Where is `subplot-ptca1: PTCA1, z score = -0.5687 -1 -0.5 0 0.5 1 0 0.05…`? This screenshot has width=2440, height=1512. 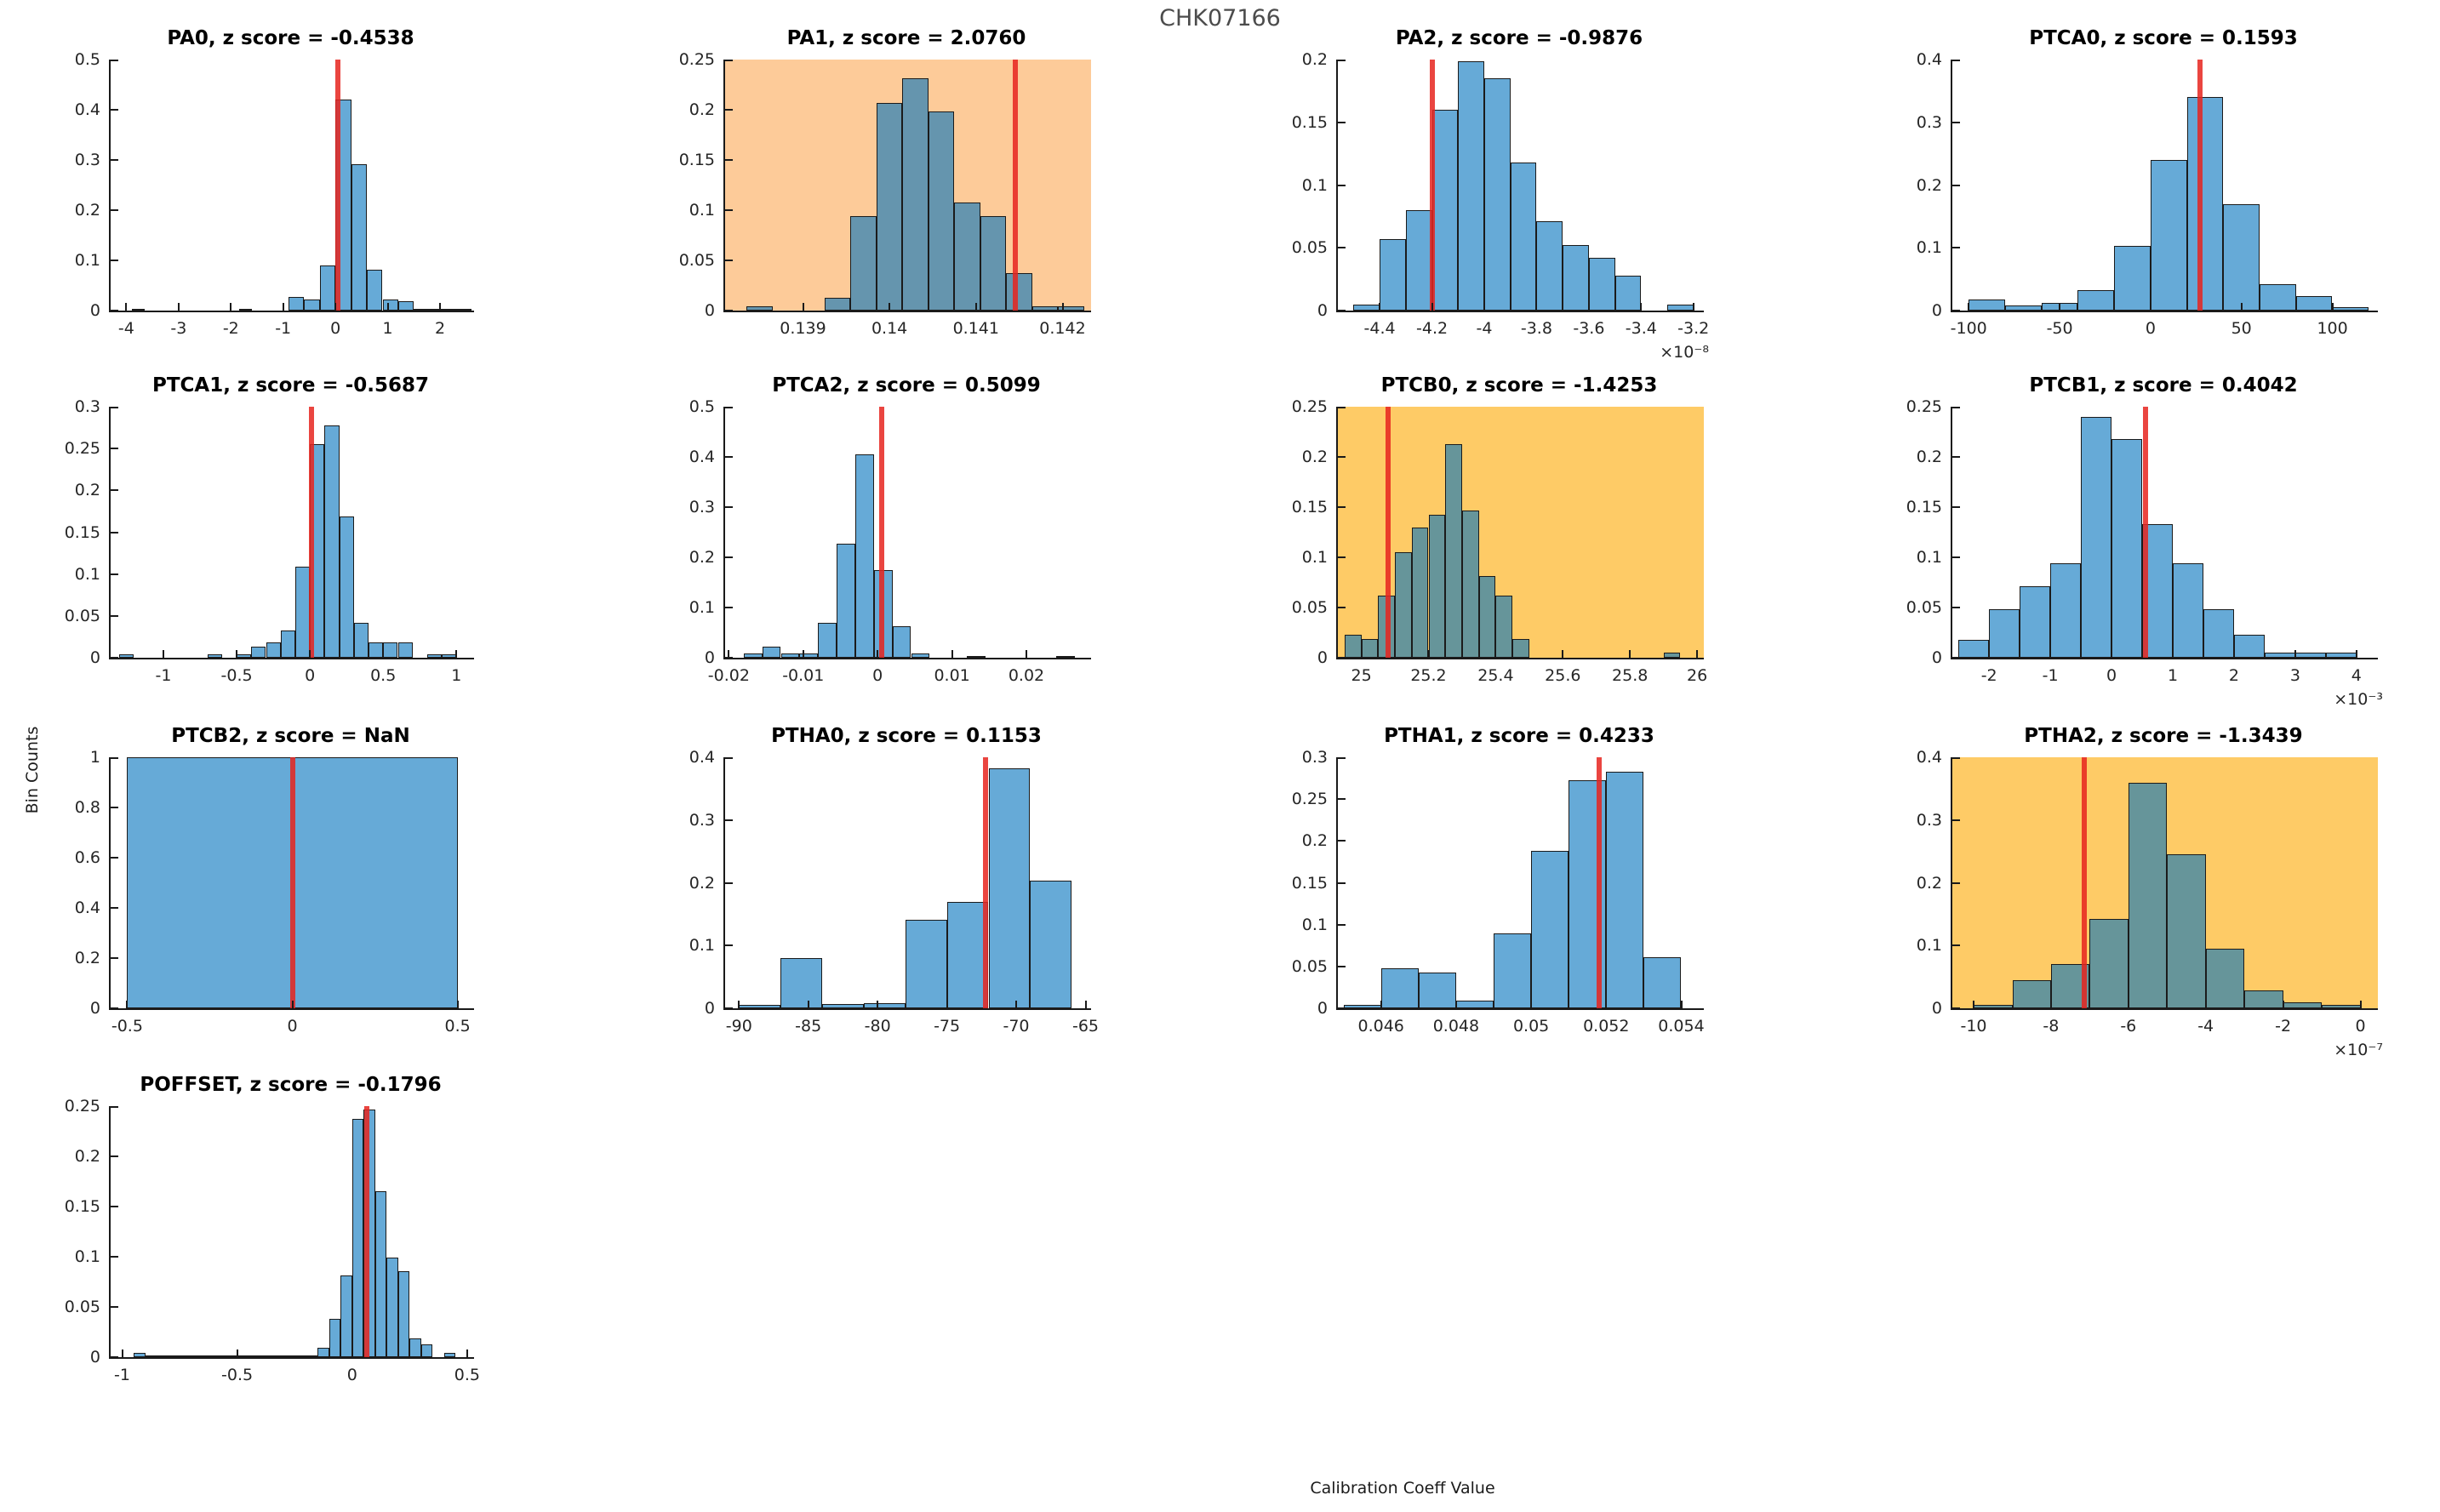
subplot-ptca1: PTCA1, z score = -0.5687 -1 -0.5 0 0.5 1 0 0.05… is located at coordinates (269, 529).